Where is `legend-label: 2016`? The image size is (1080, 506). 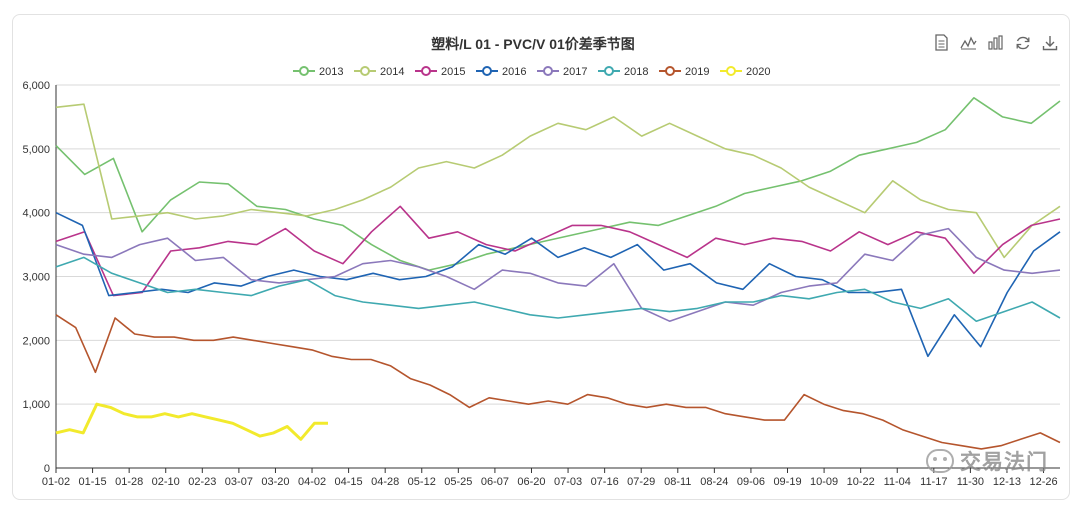
legend-label: 2016 is located at coordinates (514, 72).